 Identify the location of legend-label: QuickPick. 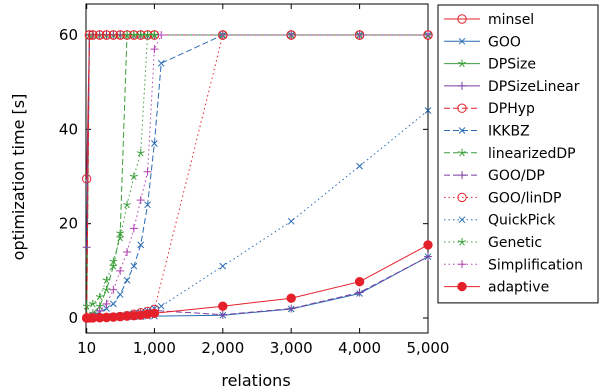
(522, 221).